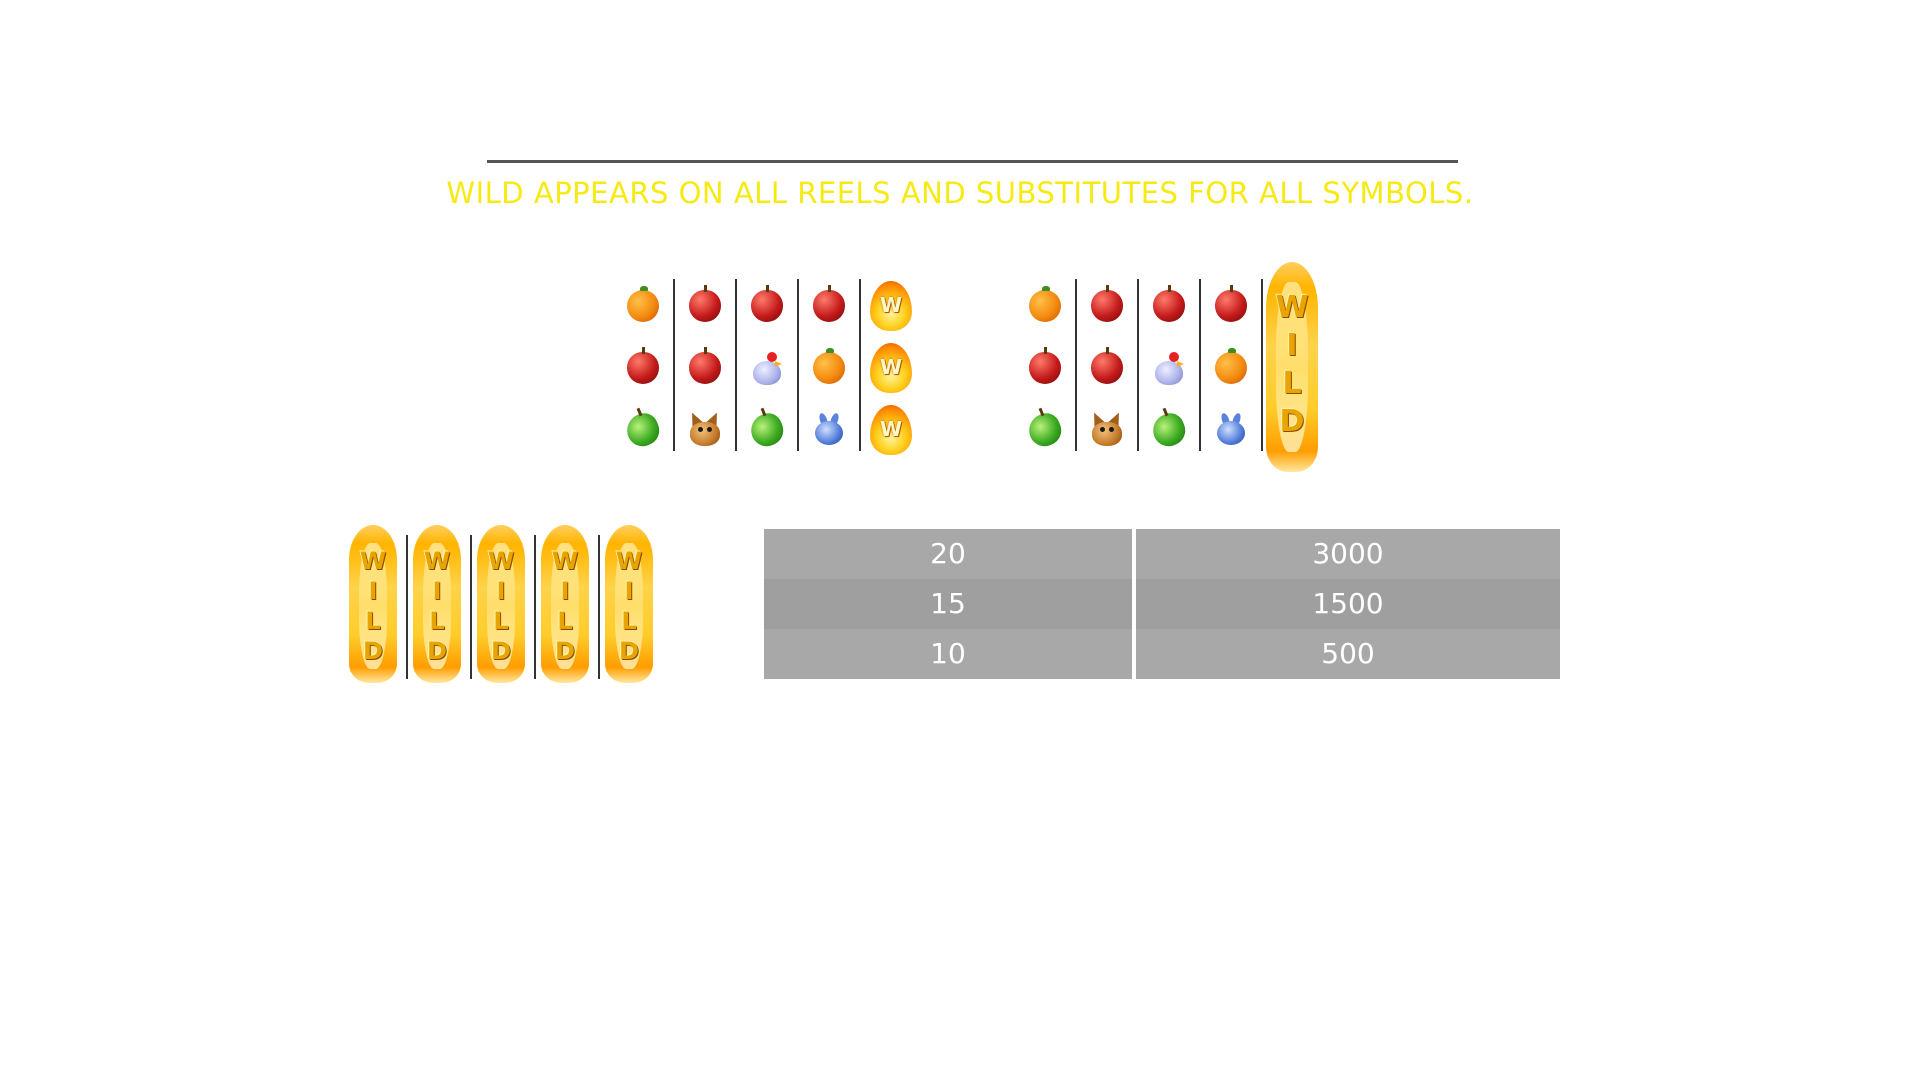 The width and height of the screenshot is (1920, 1080). Describe the element at coordinates (772, 357) in the screenshot. I see `hen-comb` at that location.